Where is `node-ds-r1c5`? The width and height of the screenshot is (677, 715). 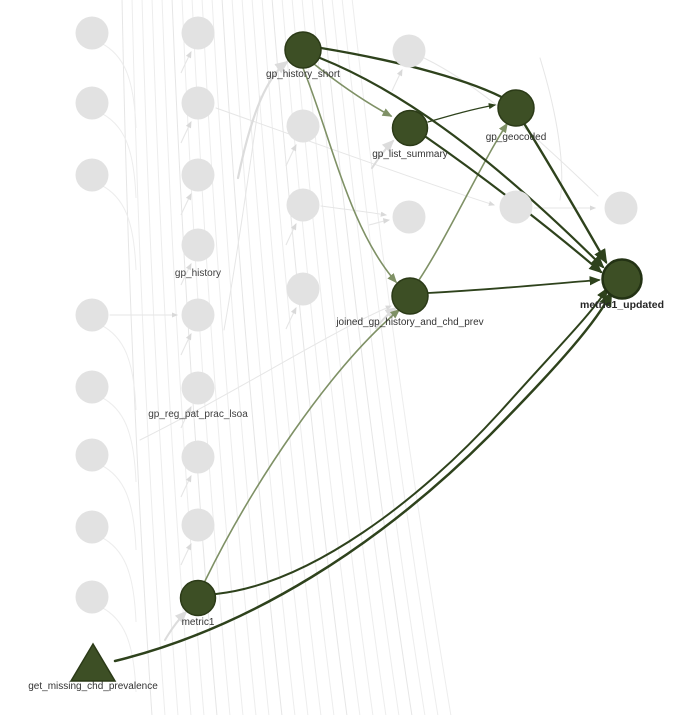
node-ds-r1c5 is located at coordinates (516, 207).